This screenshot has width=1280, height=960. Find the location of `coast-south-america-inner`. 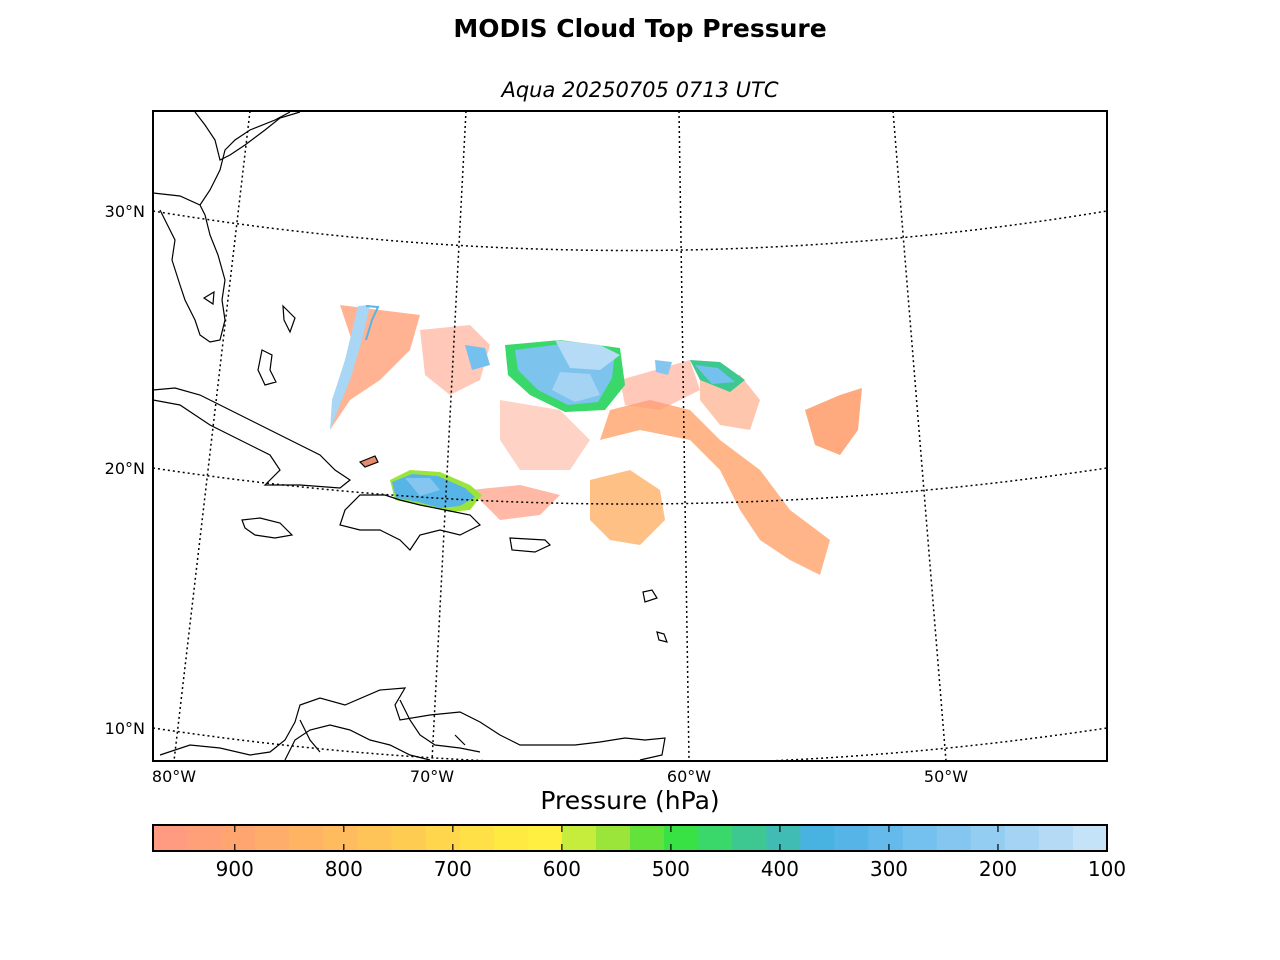

coast-south-america-inner is located at coordinates (382, 730).